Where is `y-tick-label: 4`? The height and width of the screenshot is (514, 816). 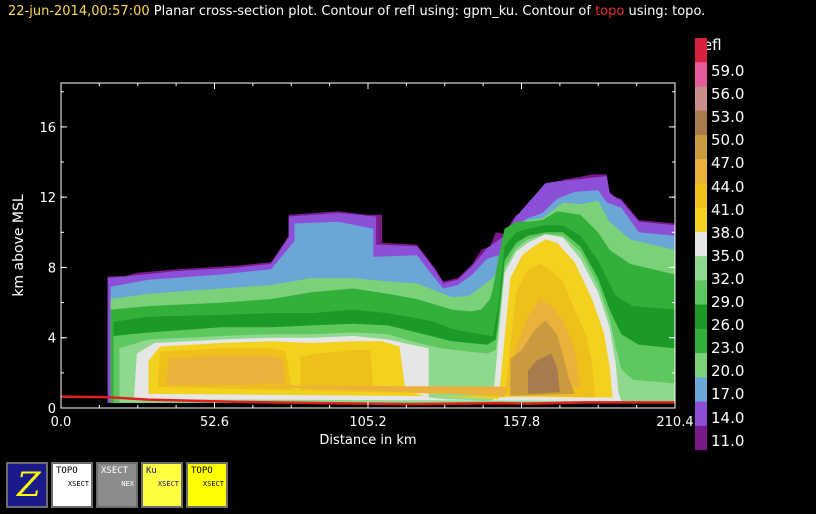 y-tick-label: 4 is located at coordinates (52, 339).